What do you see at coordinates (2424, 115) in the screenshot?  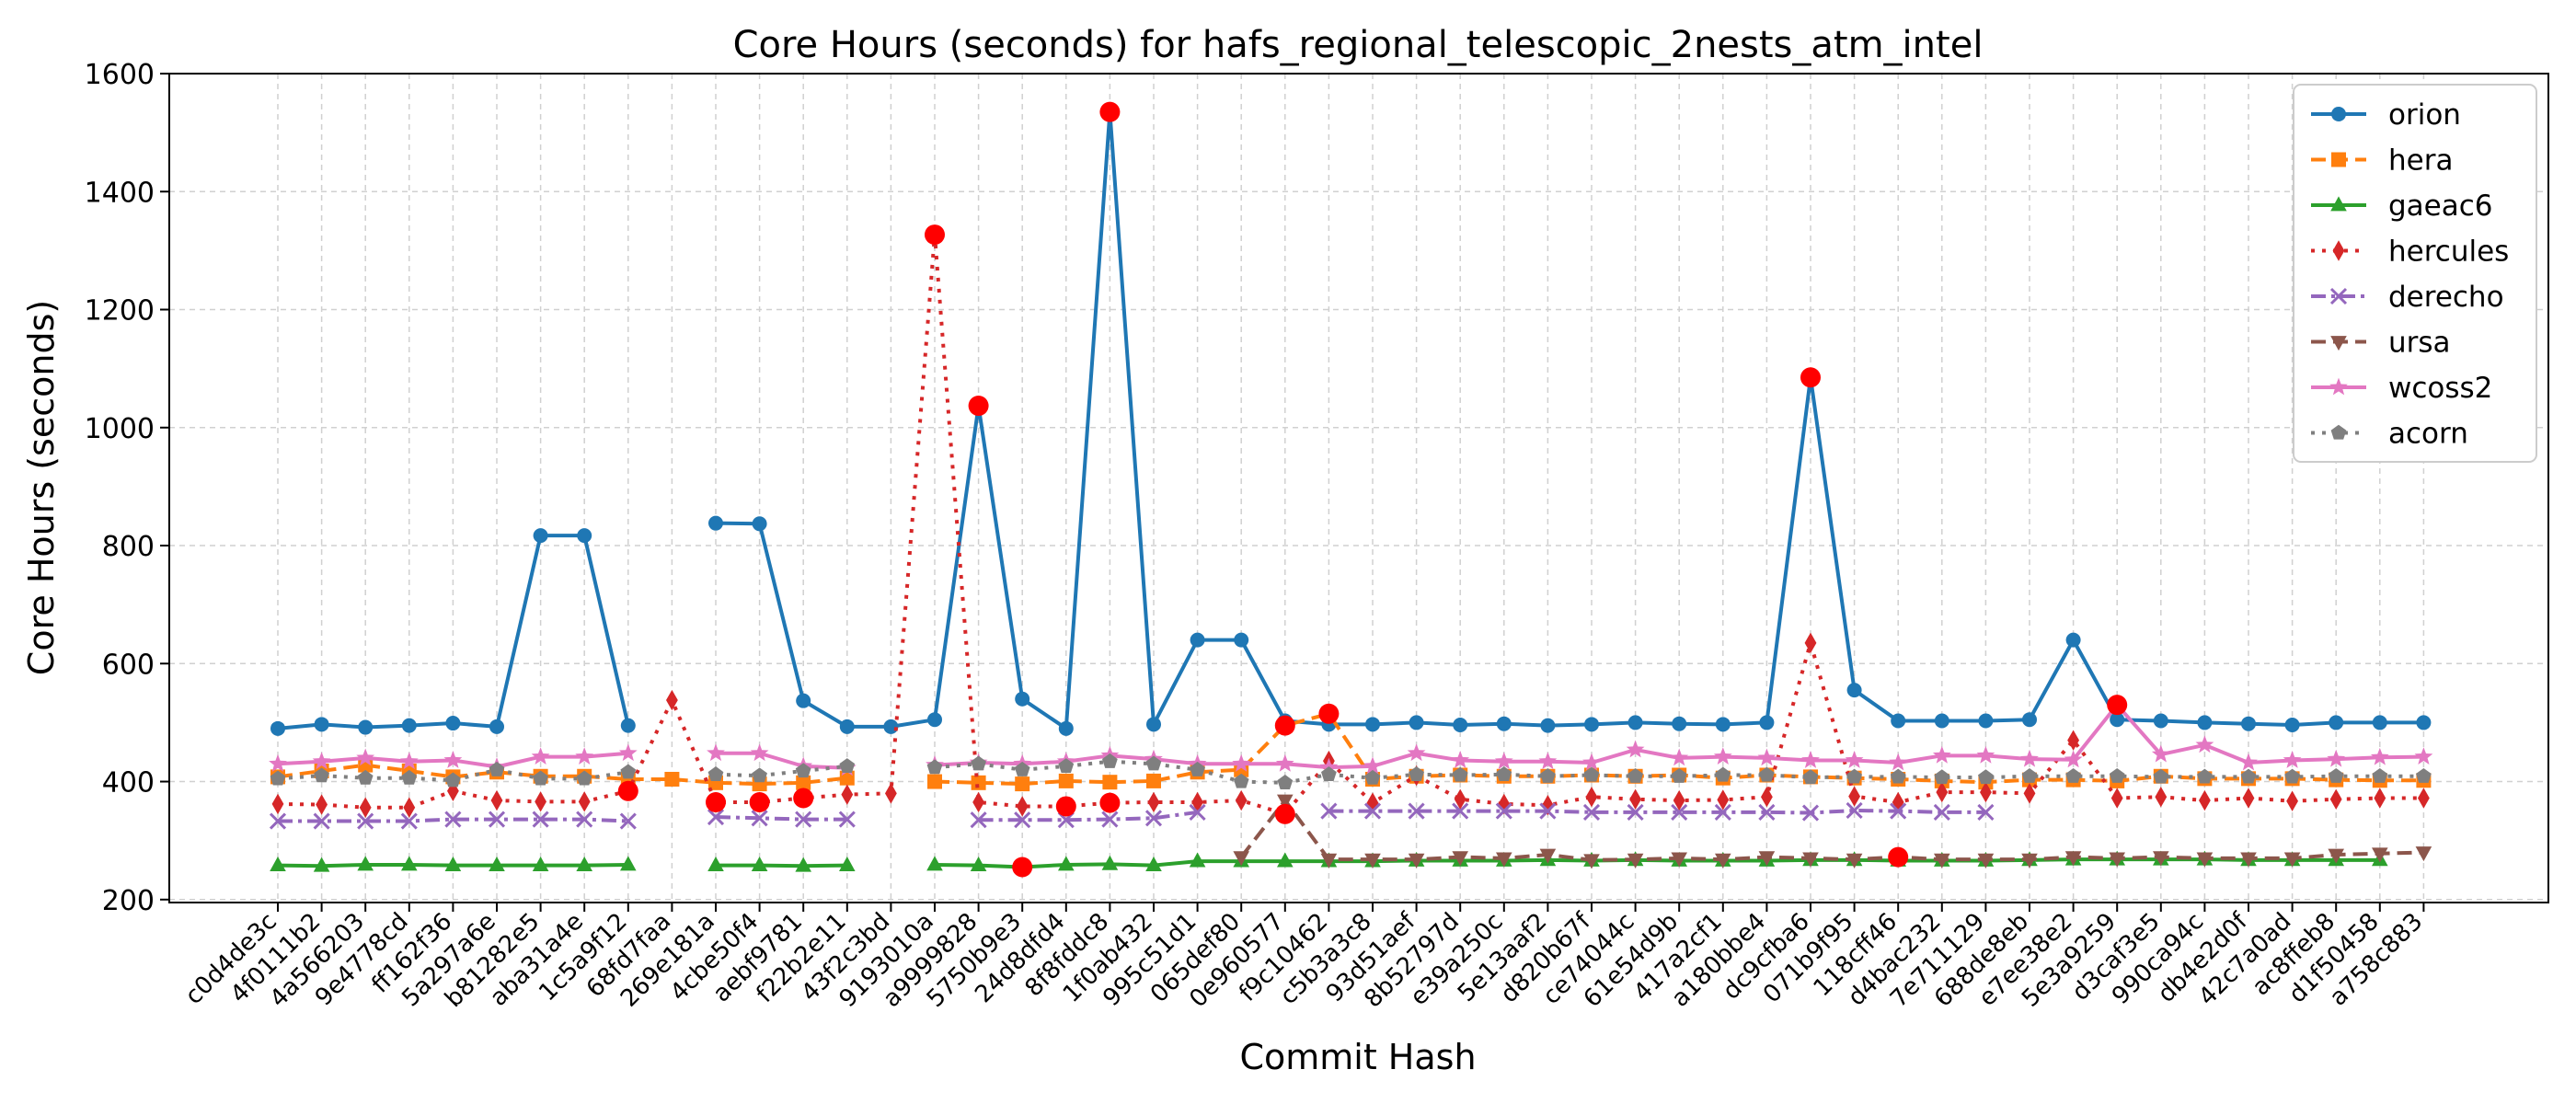 I see `legend-label: orion` at bounding box center [2424, 115].